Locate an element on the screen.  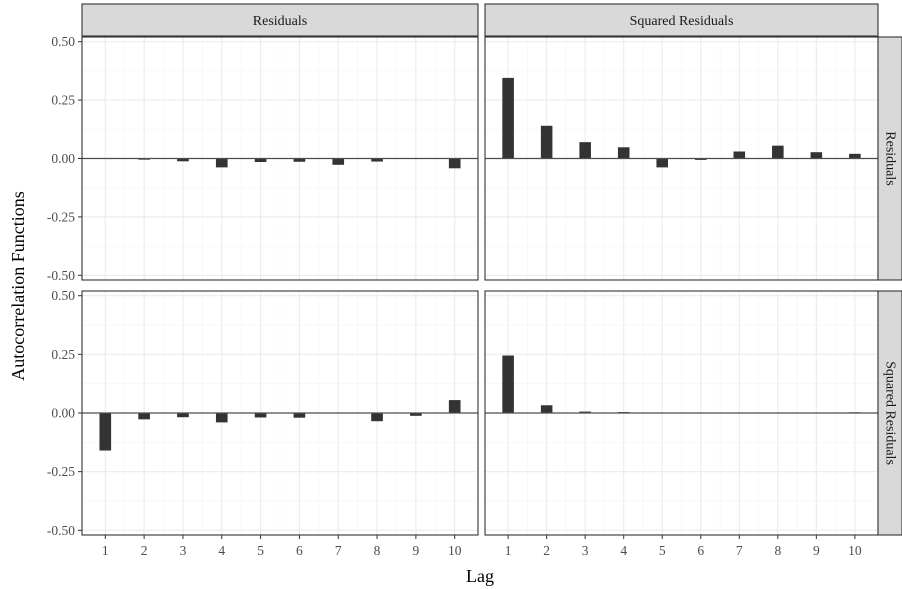
row-strip-label: Squared Residuals is located at coordinates (890, 413).